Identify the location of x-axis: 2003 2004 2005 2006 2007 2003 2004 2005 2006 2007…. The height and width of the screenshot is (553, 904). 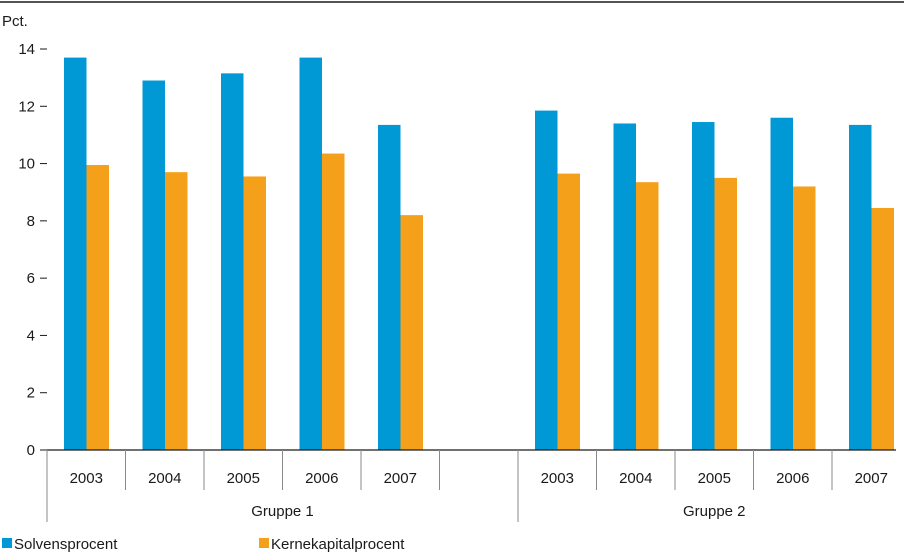
(471, 485).